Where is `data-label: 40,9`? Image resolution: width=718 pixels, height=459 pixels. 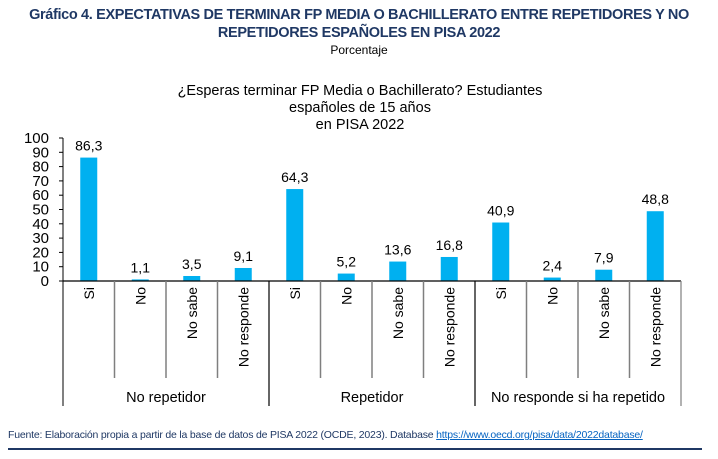 data-label: 40,9 is located at coordinates (500, 211).